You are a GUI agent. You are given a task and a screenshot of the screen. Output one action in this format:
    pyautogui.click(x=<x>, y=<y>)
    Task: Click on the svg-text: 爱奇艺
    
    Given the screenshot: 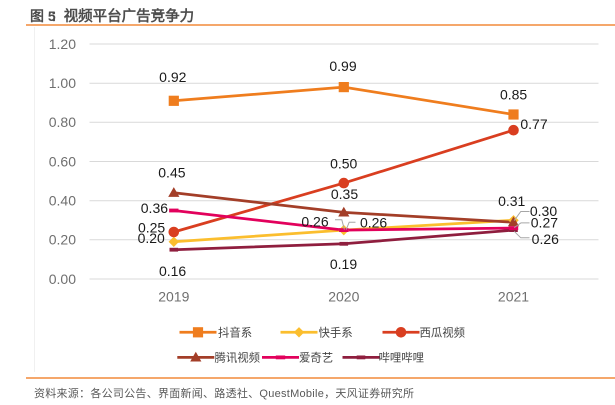 What is the action you would take?
    pyautogui.click(x=316, y=358)
    